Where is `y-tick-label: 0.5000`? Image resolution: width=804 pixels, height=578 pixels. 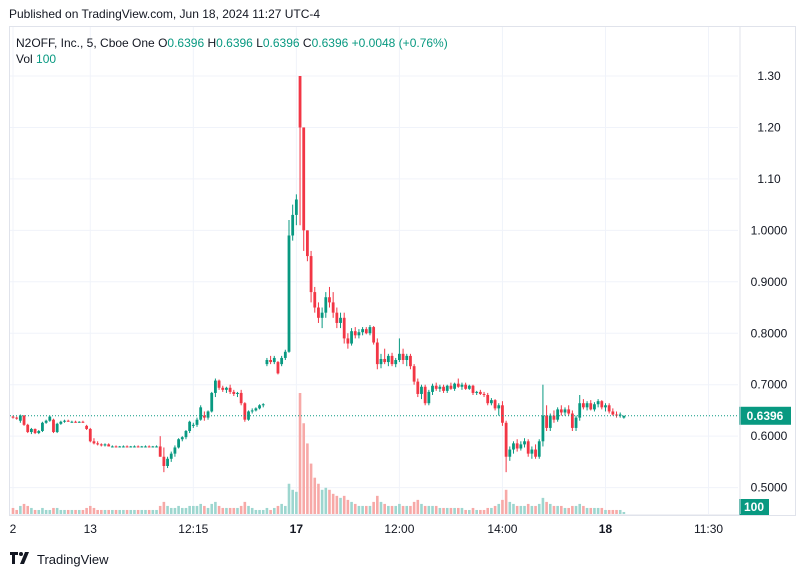 y-tick-label: 0.5000 is located at coordinates (769, 488).